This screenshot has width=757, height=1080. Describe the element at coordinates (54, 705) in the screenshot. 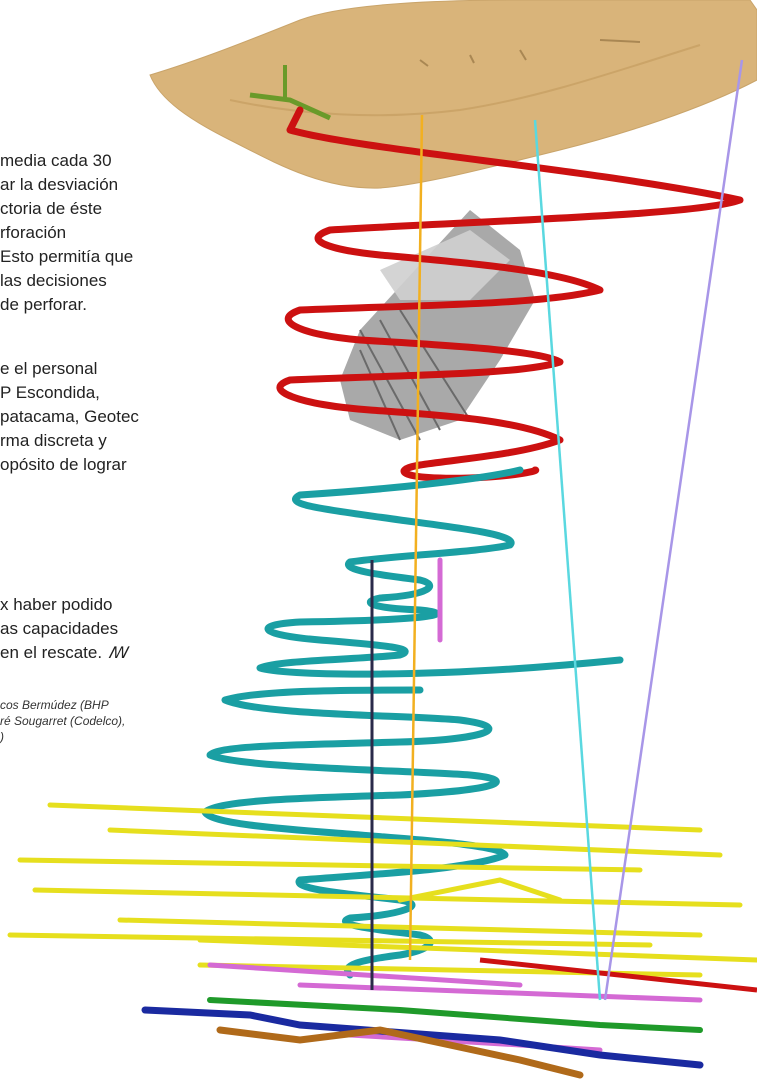

I see `credit-line: cos Bermúdez (BHP` at that location.